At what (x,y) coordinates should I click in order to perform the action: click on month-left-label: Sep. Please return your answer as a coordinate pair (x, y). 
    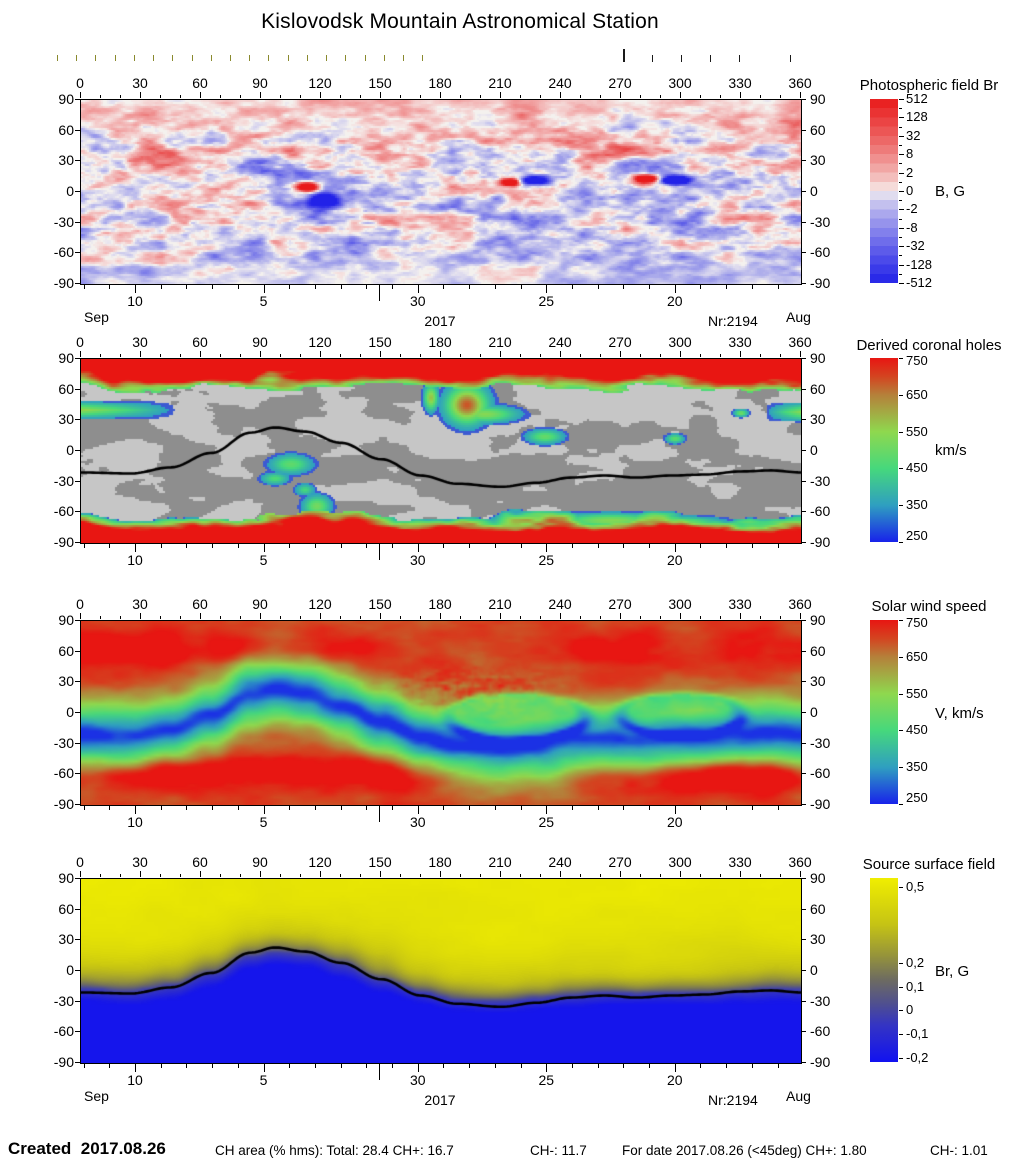
    Looking at the image, I should click on (96, 317).